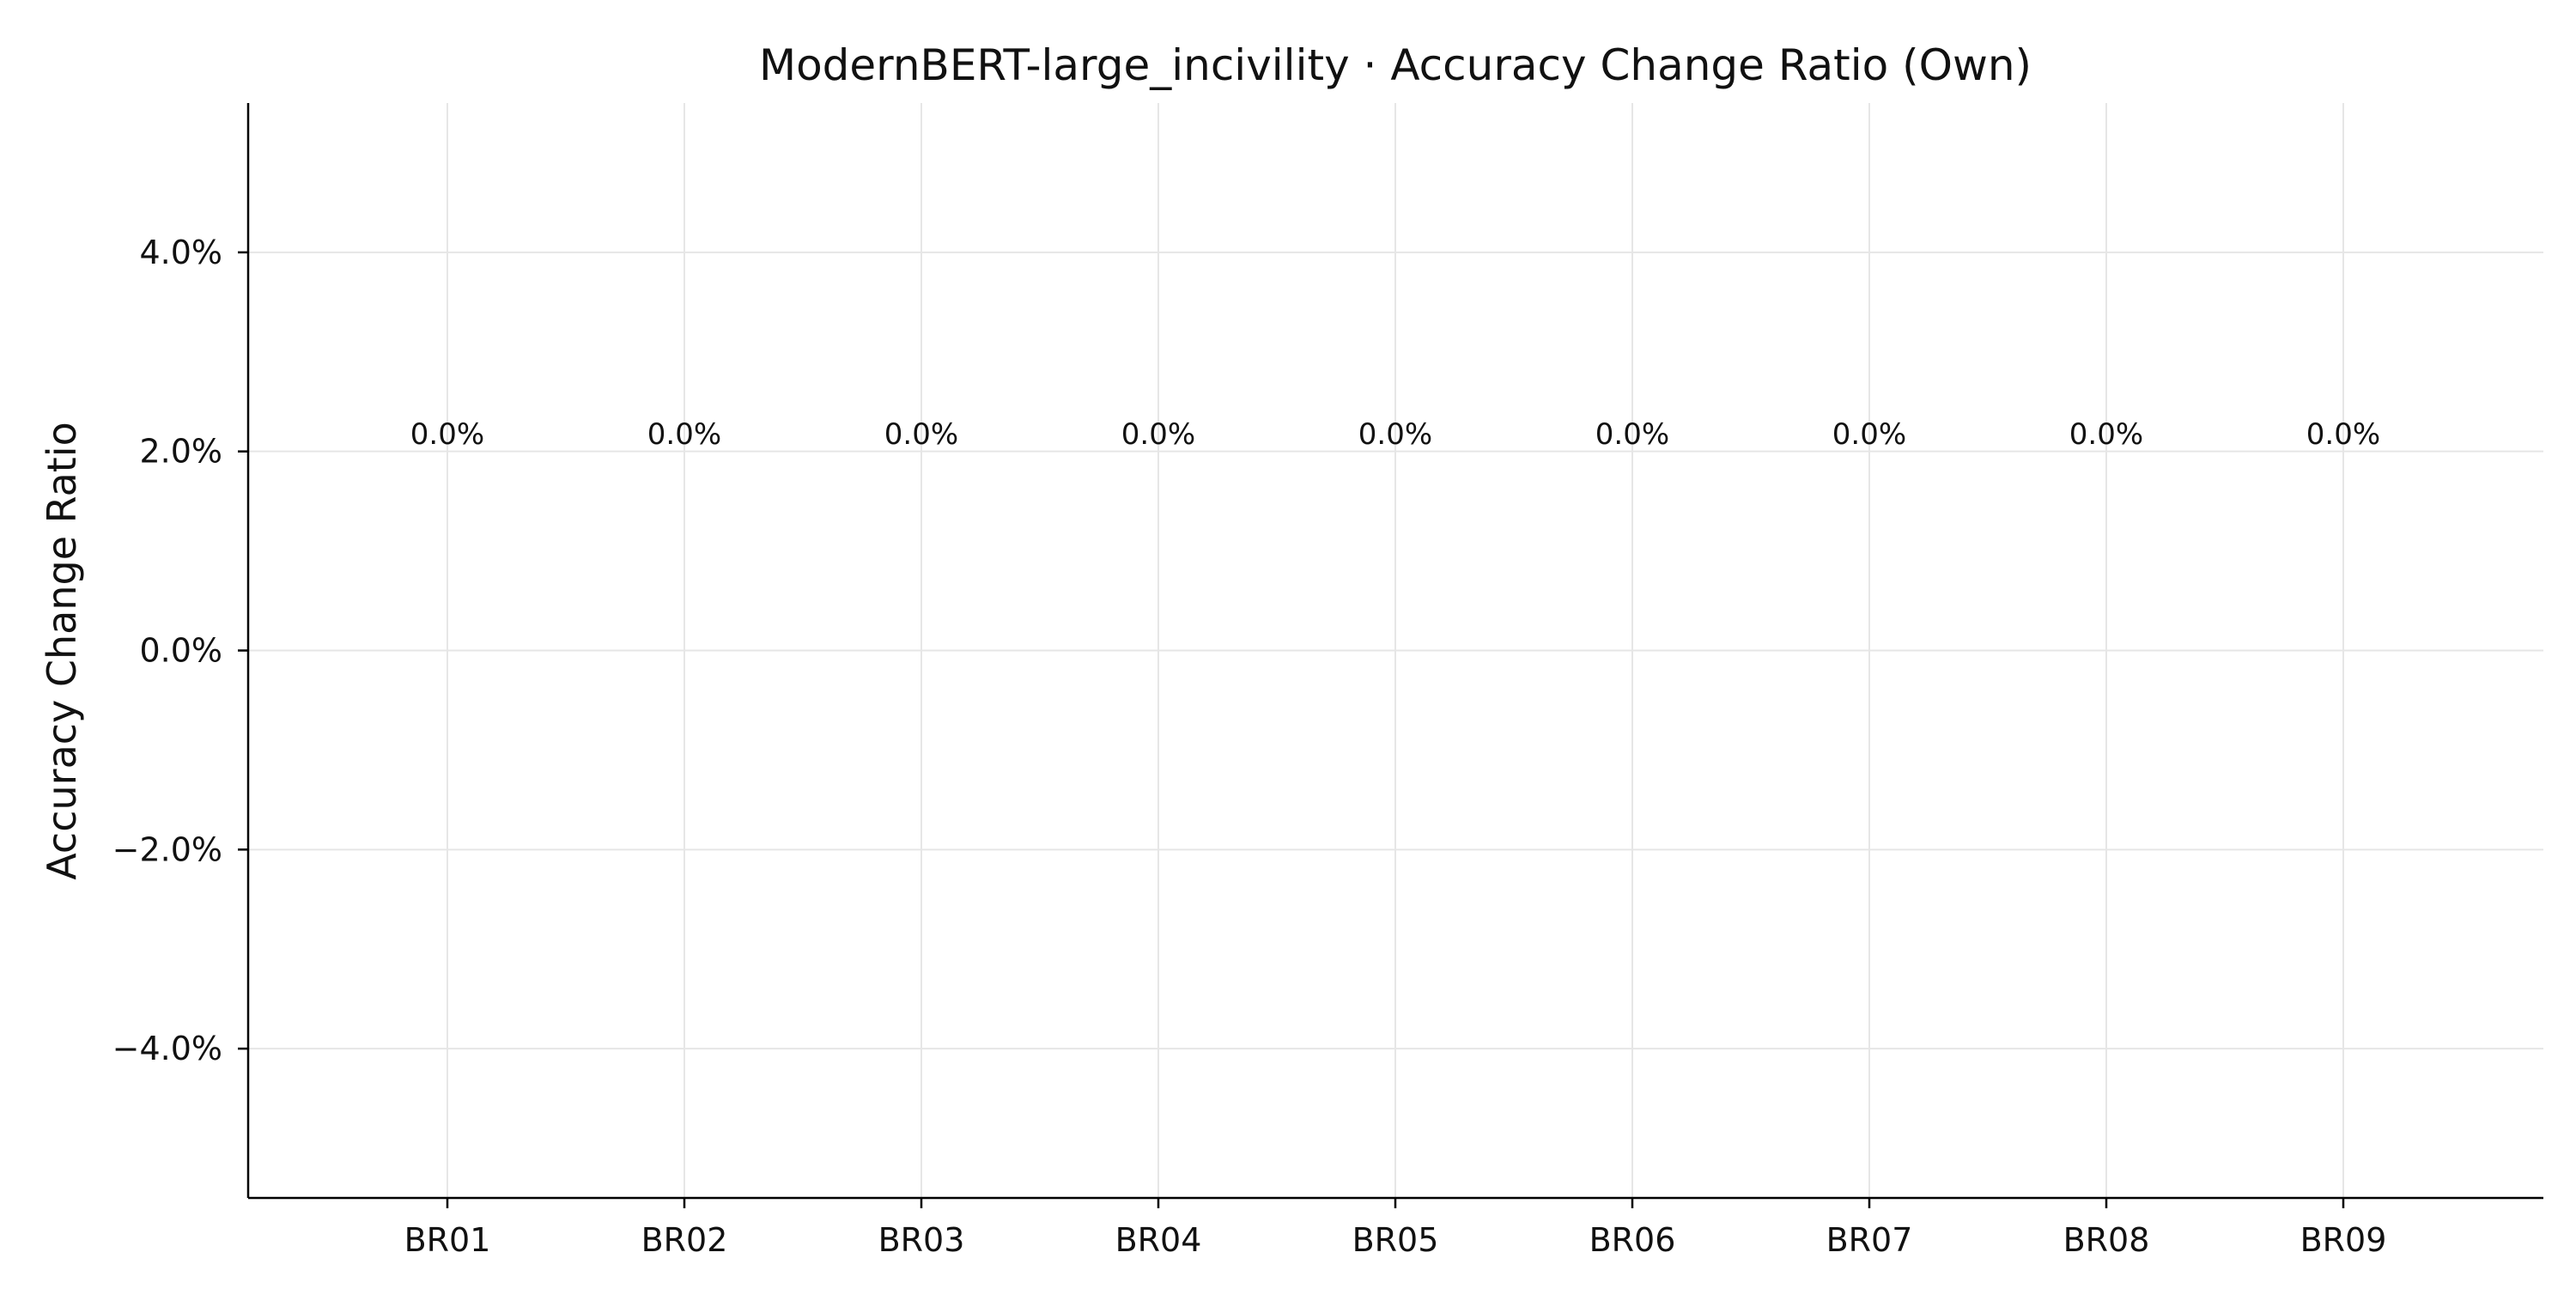 This screenshot has height=1301, width=2576. I want to click on y-tick-label: −2.0%, so click(167, 849).